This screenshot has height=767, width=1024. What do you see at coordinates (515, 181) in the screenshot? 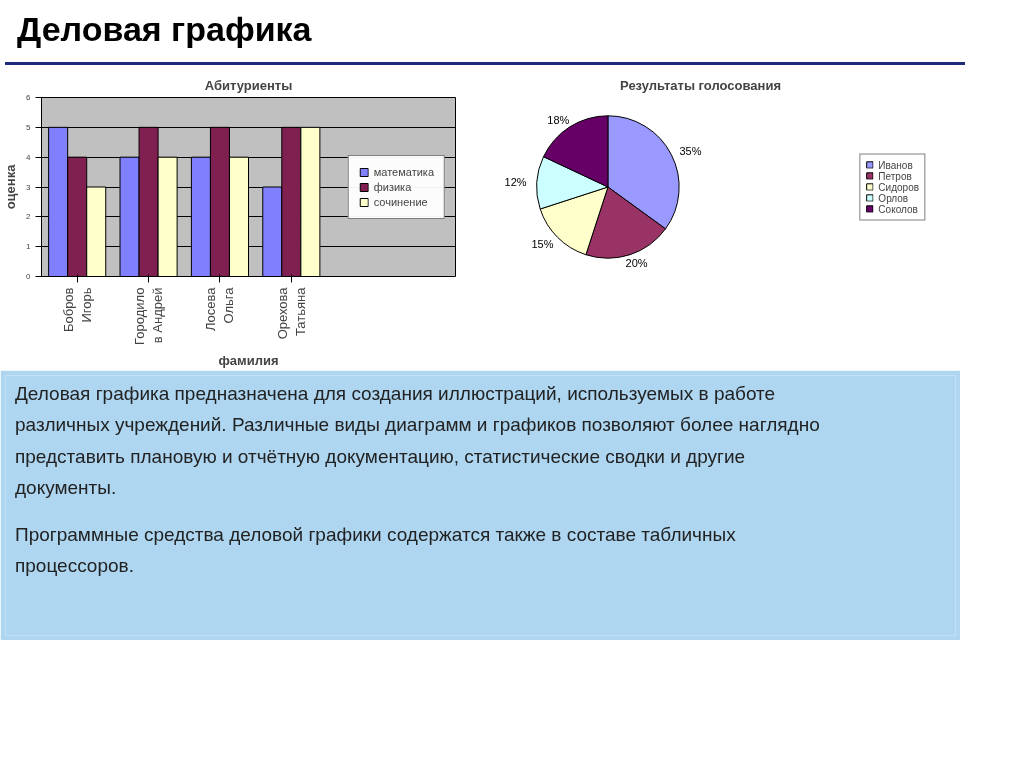
I see `data-label: 12%` at bounding box center [515, 181].